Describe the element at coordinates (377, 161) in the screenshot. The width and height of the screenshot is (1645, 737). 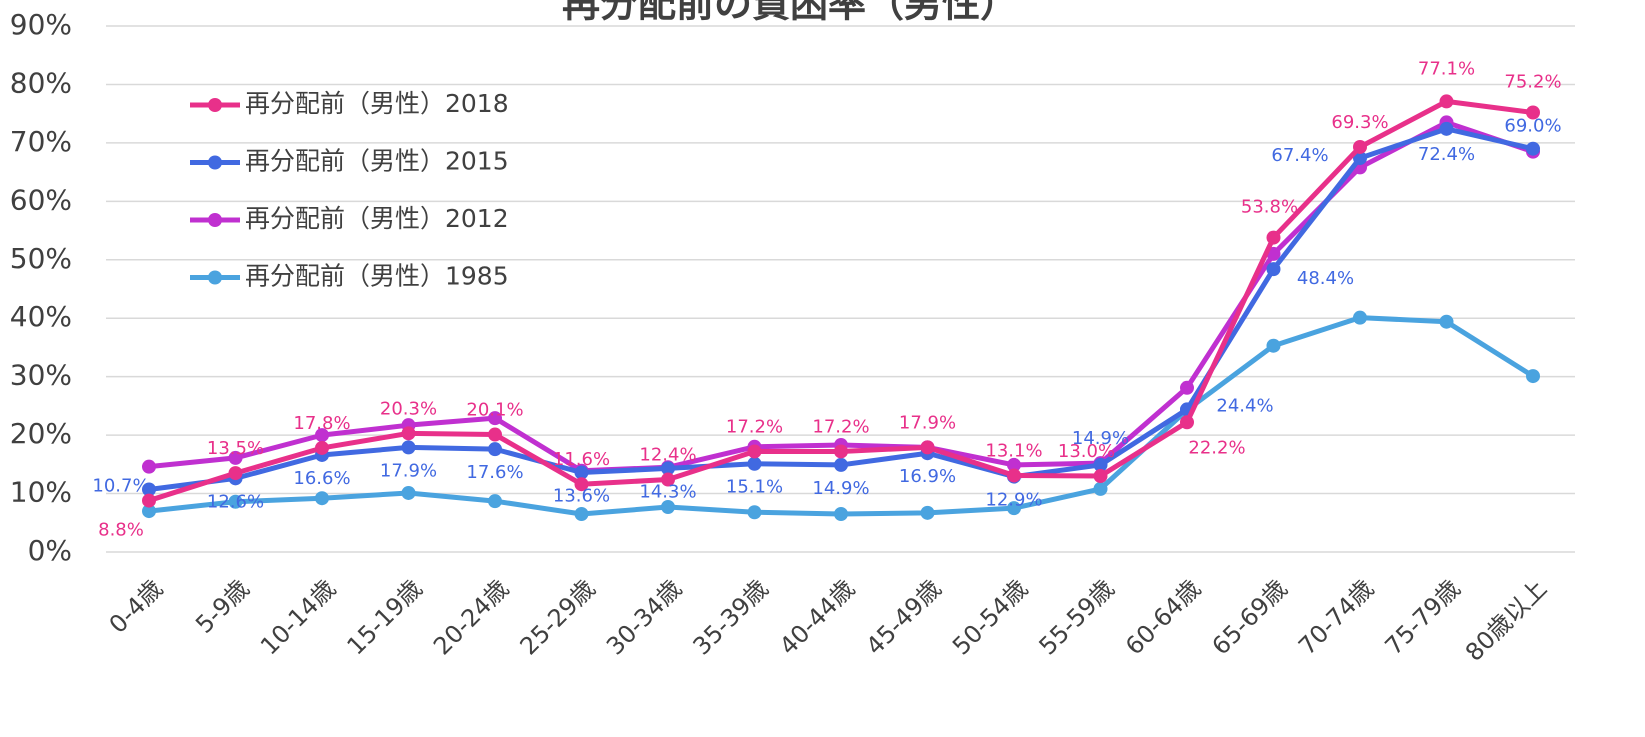
I see `legend-label: 再分配前（男性）2015` at that location.